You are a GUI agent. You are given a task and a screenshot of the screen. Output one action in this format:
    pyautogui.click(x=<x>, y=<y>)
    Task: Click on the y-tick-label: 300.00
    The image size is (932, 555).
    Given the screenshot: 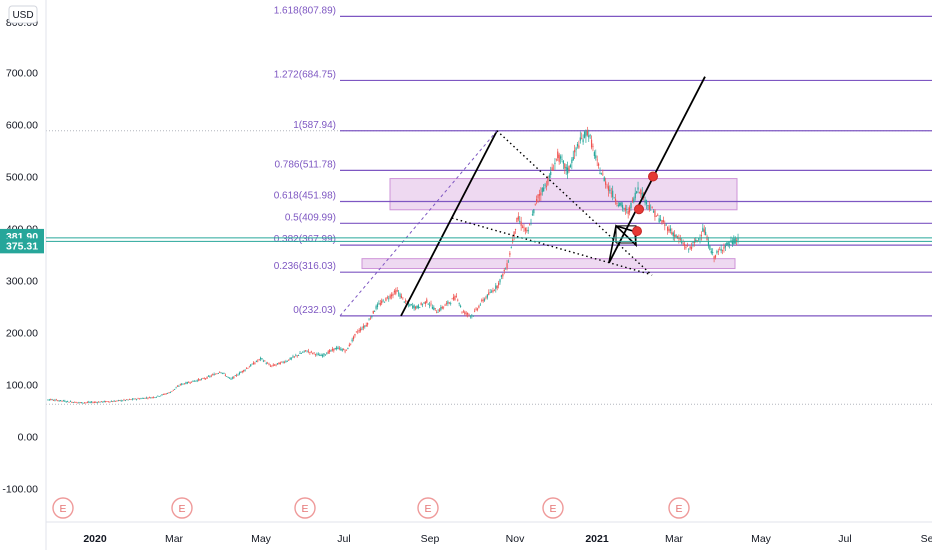 What is the action you would take?
    pyautogui.click(x=22, y=282)
    